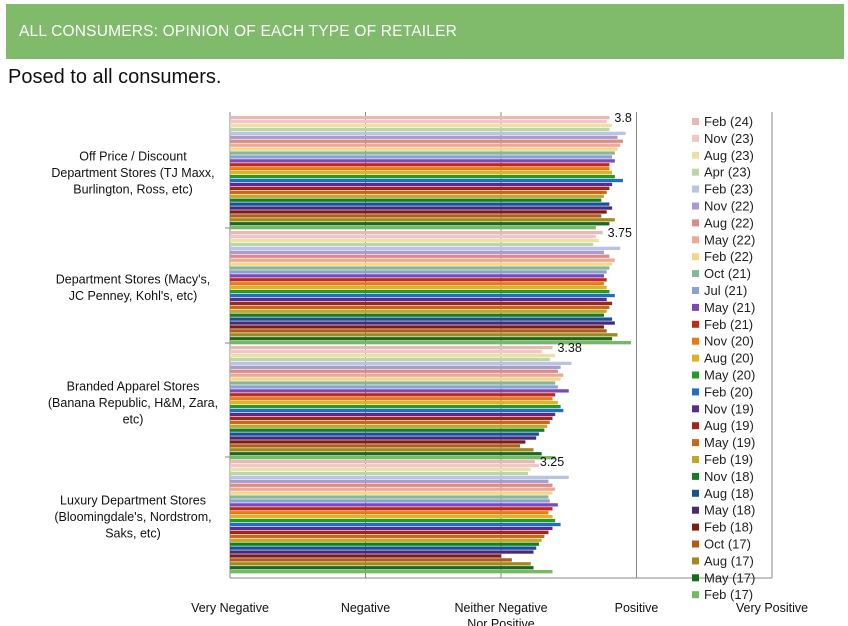  What do you see at coordinates (727, 273) in the screenshot?
I see `legend-label: Oct (21)` at bounding box center [727, 273].